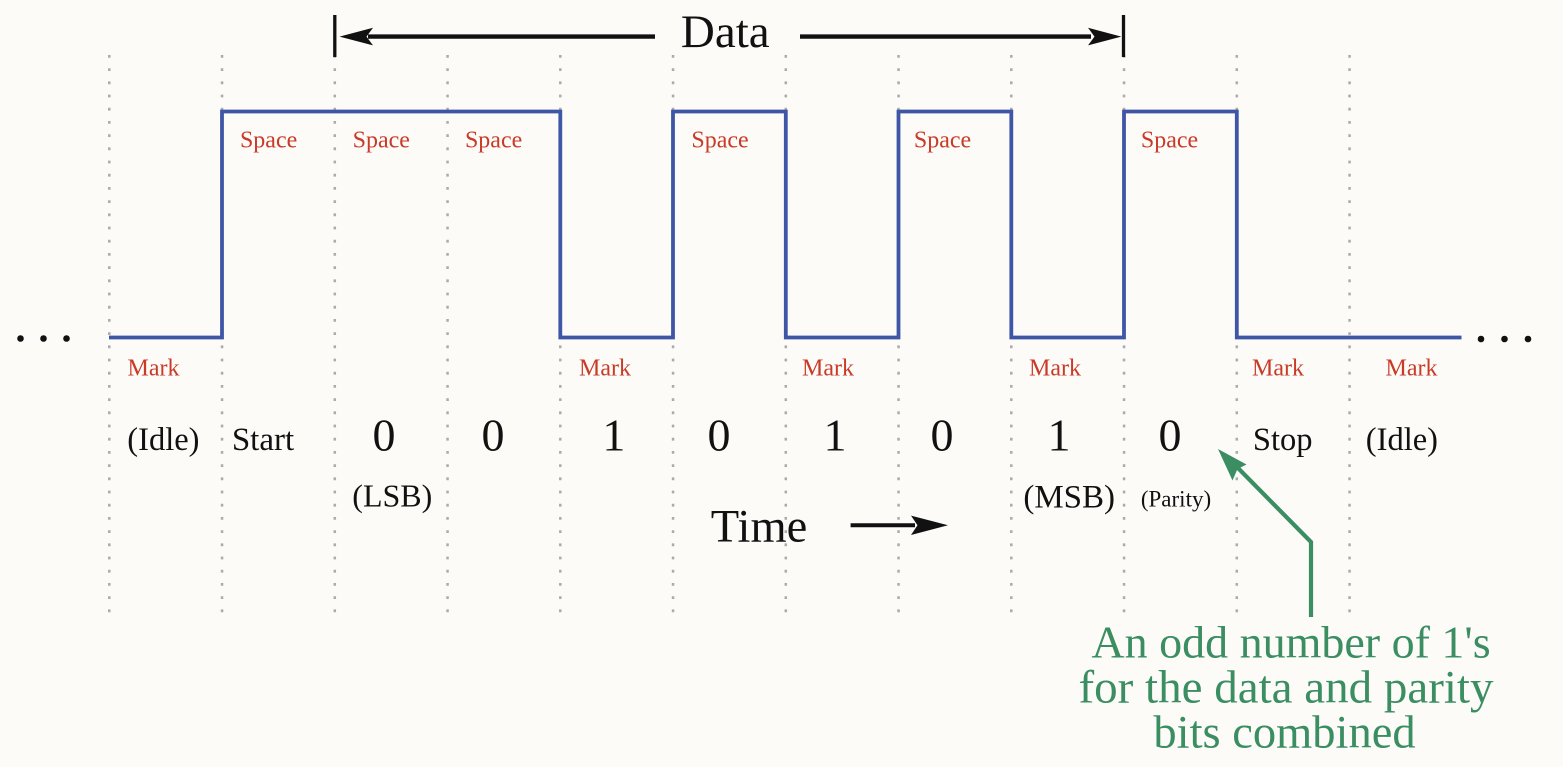 The width and height of the screenshot is (1563, 767). I want to click on svg-text: (Parity), so click(1176, 499).